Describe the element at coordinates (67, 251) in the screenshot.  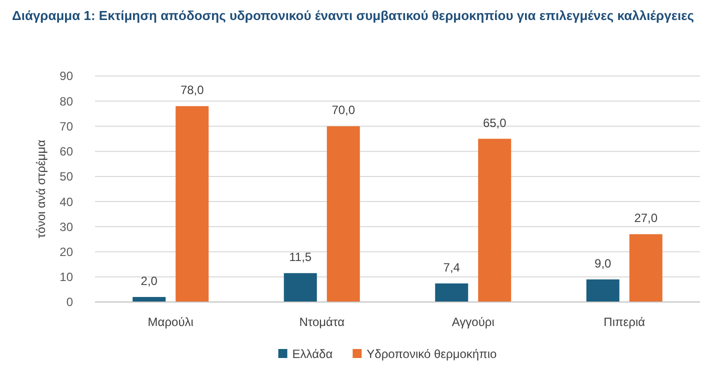
I see `y-tick-label: 20` at that location.